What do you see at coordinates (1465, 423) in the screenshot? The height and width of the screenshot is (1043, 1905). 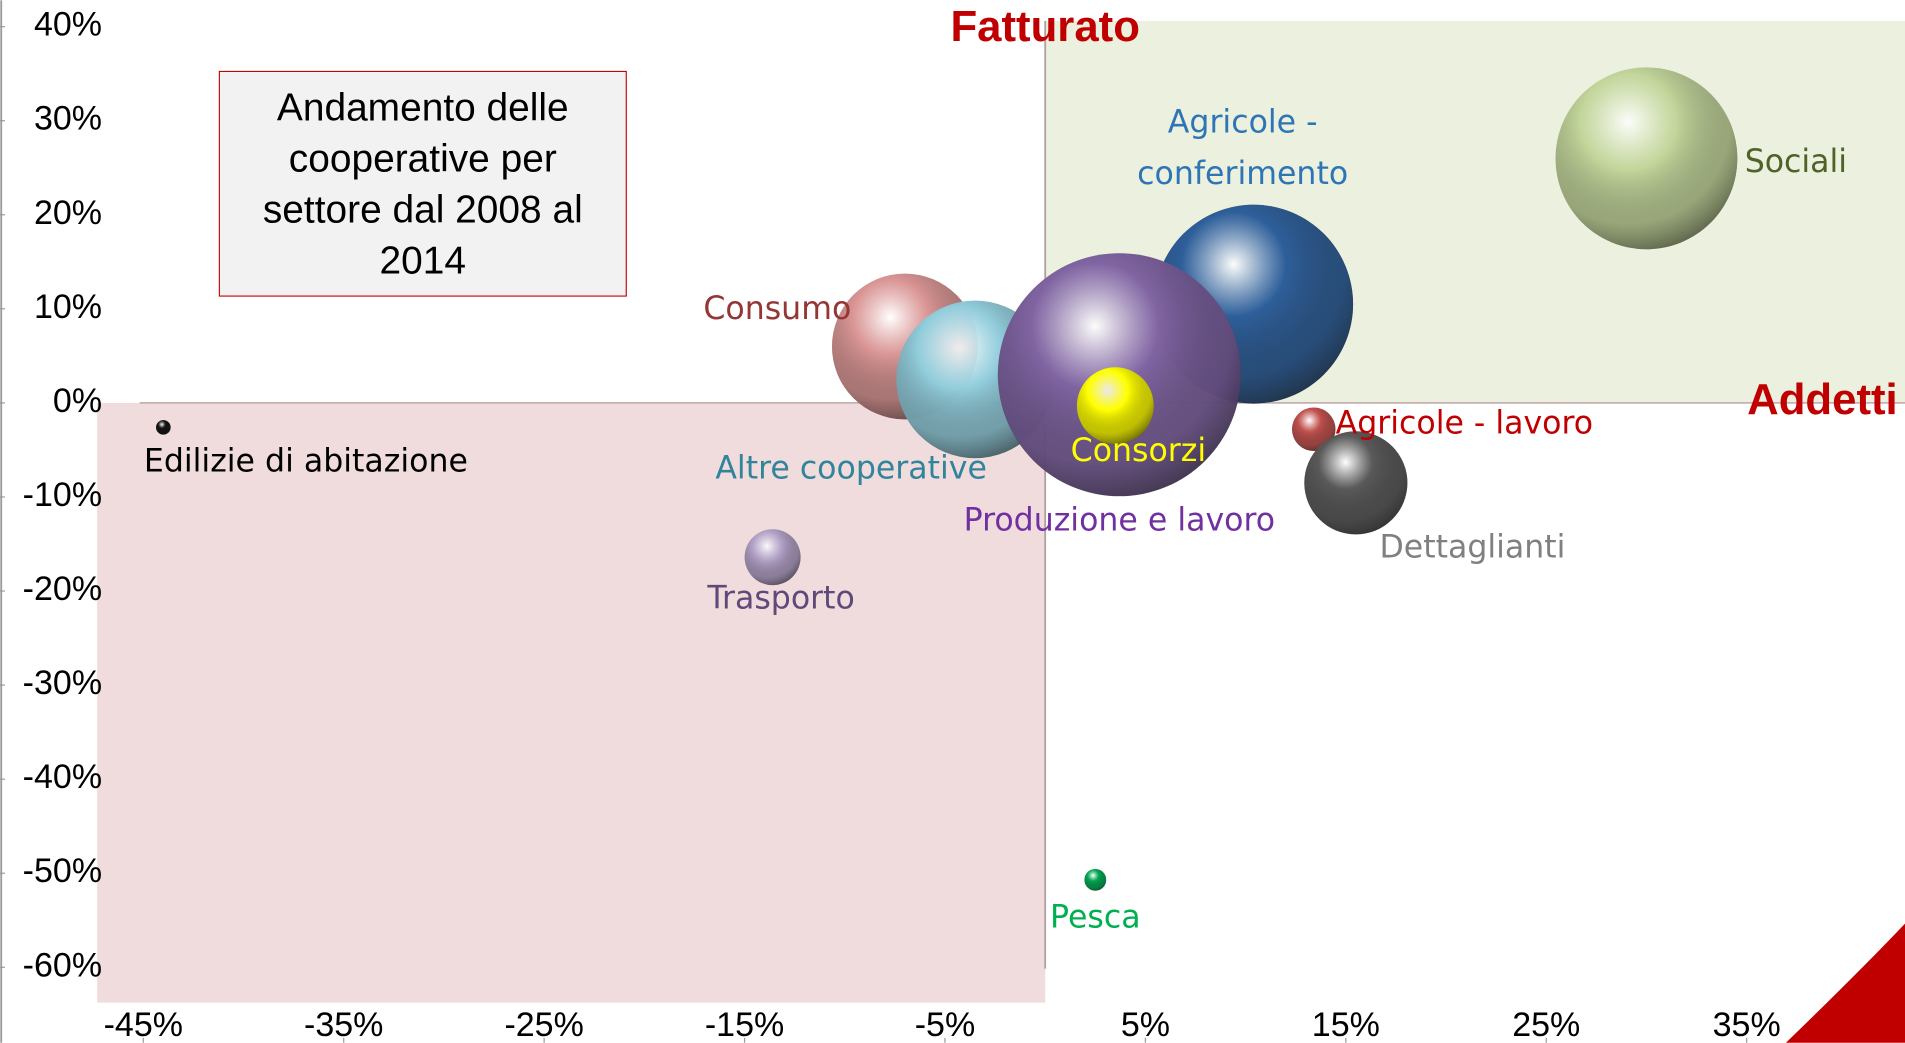 I see `bubble-label: Agricole - lavoro` at bounding box center [1465, 423].